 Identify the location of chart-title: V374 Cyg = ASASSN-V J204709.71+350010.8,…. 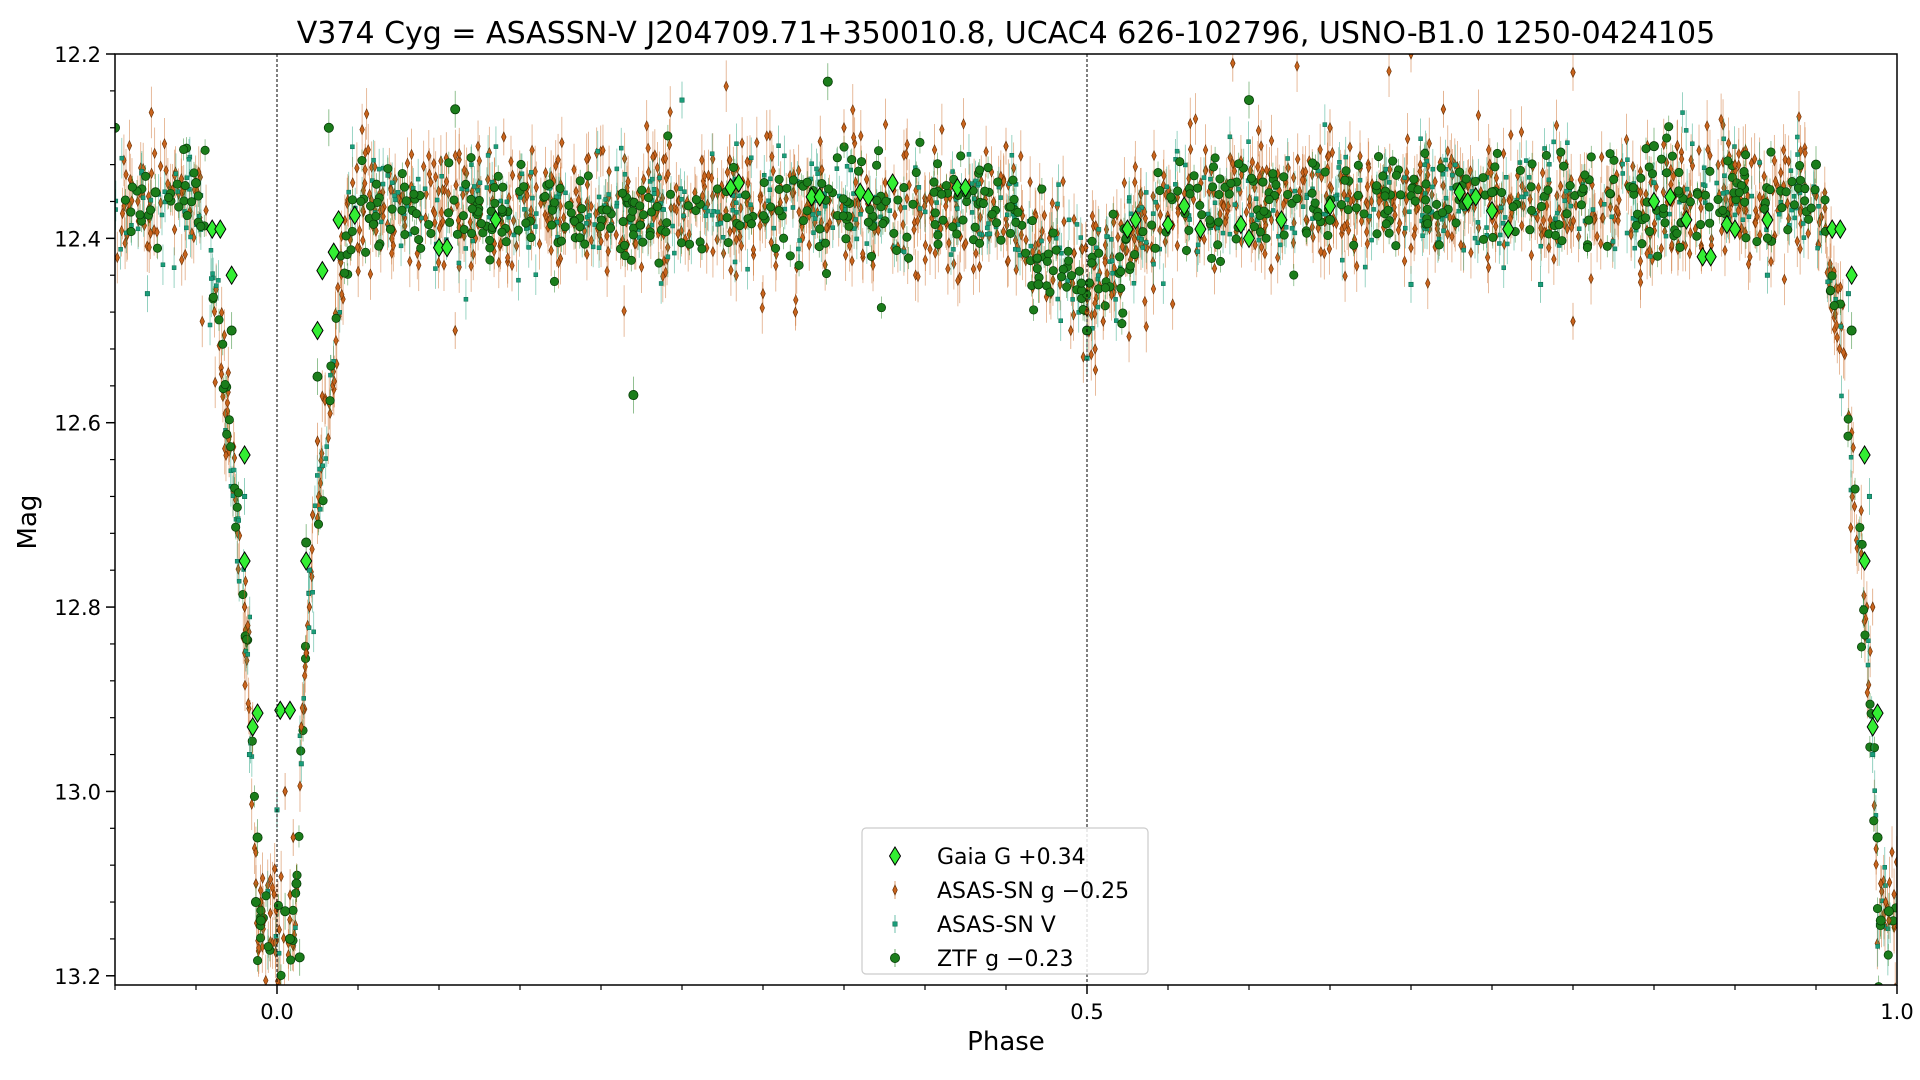
(1006, 33).